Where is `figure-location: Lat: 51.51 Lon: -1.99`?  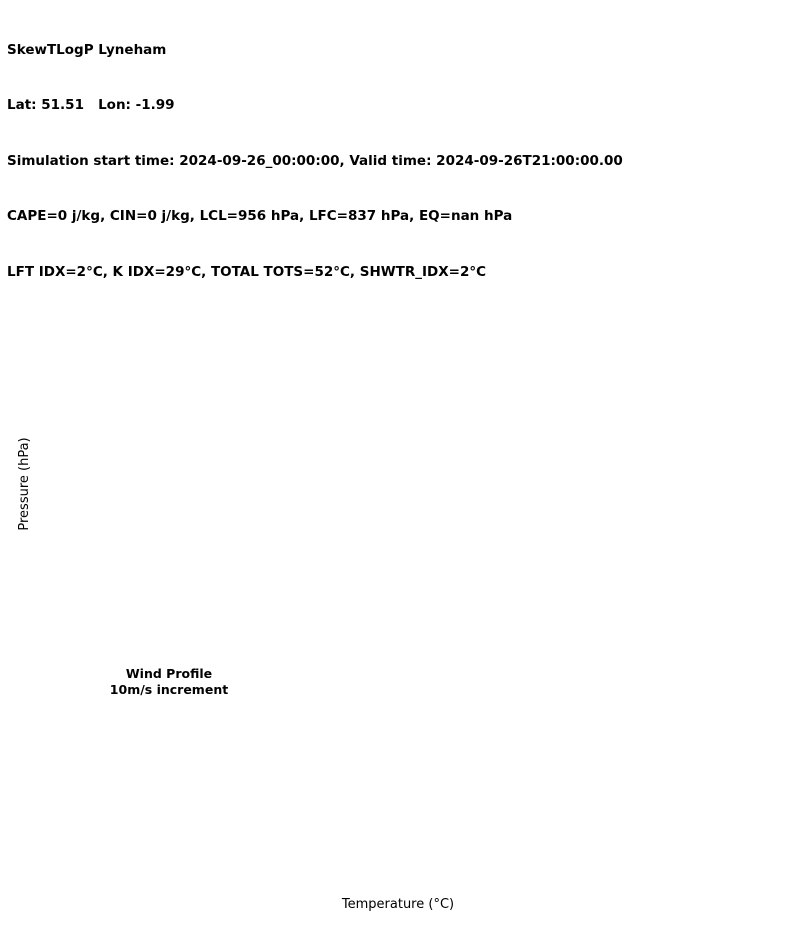 figure-location: Lat: 51.51 Lon: -1.99 is located at coordinates (91, 105).